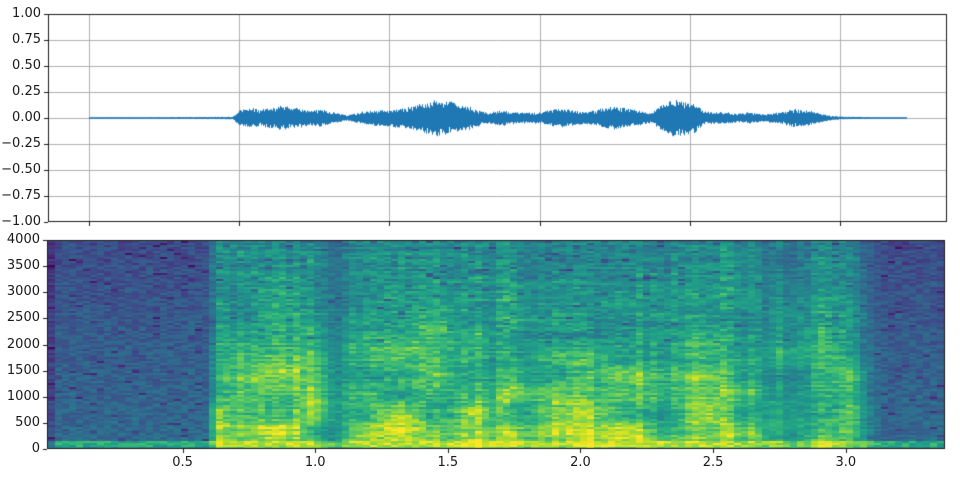  What do you see at coordinates (23, 344) in the screenshot?
I see `spectrogram-ytick-label: 2000` at bounding box center [23, 344].